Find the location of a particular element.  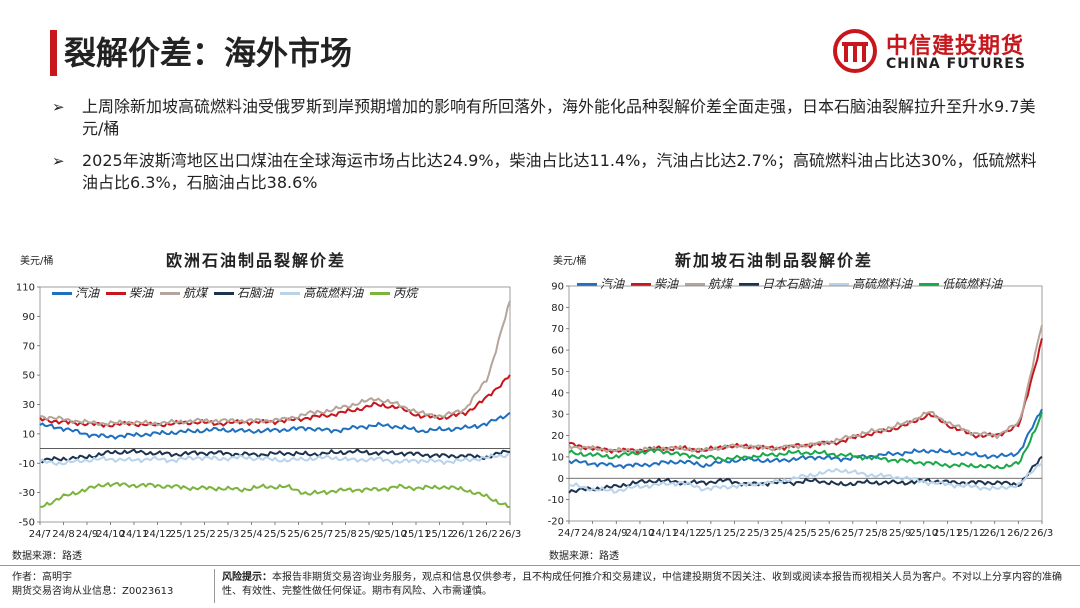

x-tick-label: 26/2 is located at coordinates (486, 534).